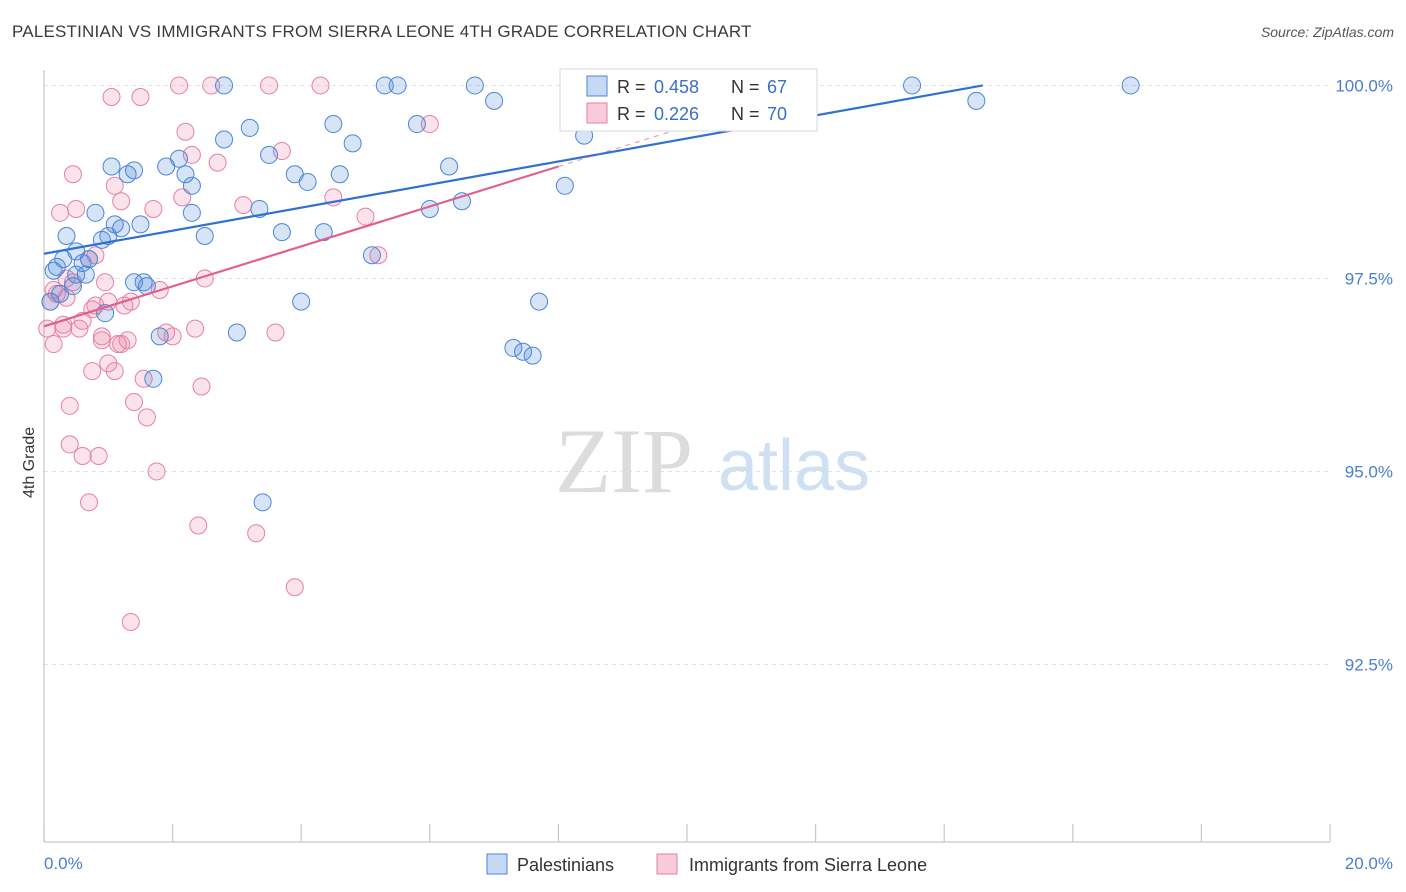 The height and width of the screenshot is (892, 1406). Describe the element at coordinates (688, 100) in the screenshot. I see `legend-box: R = 0.458 N = 67 R = 0.226 N = 70` at that location.